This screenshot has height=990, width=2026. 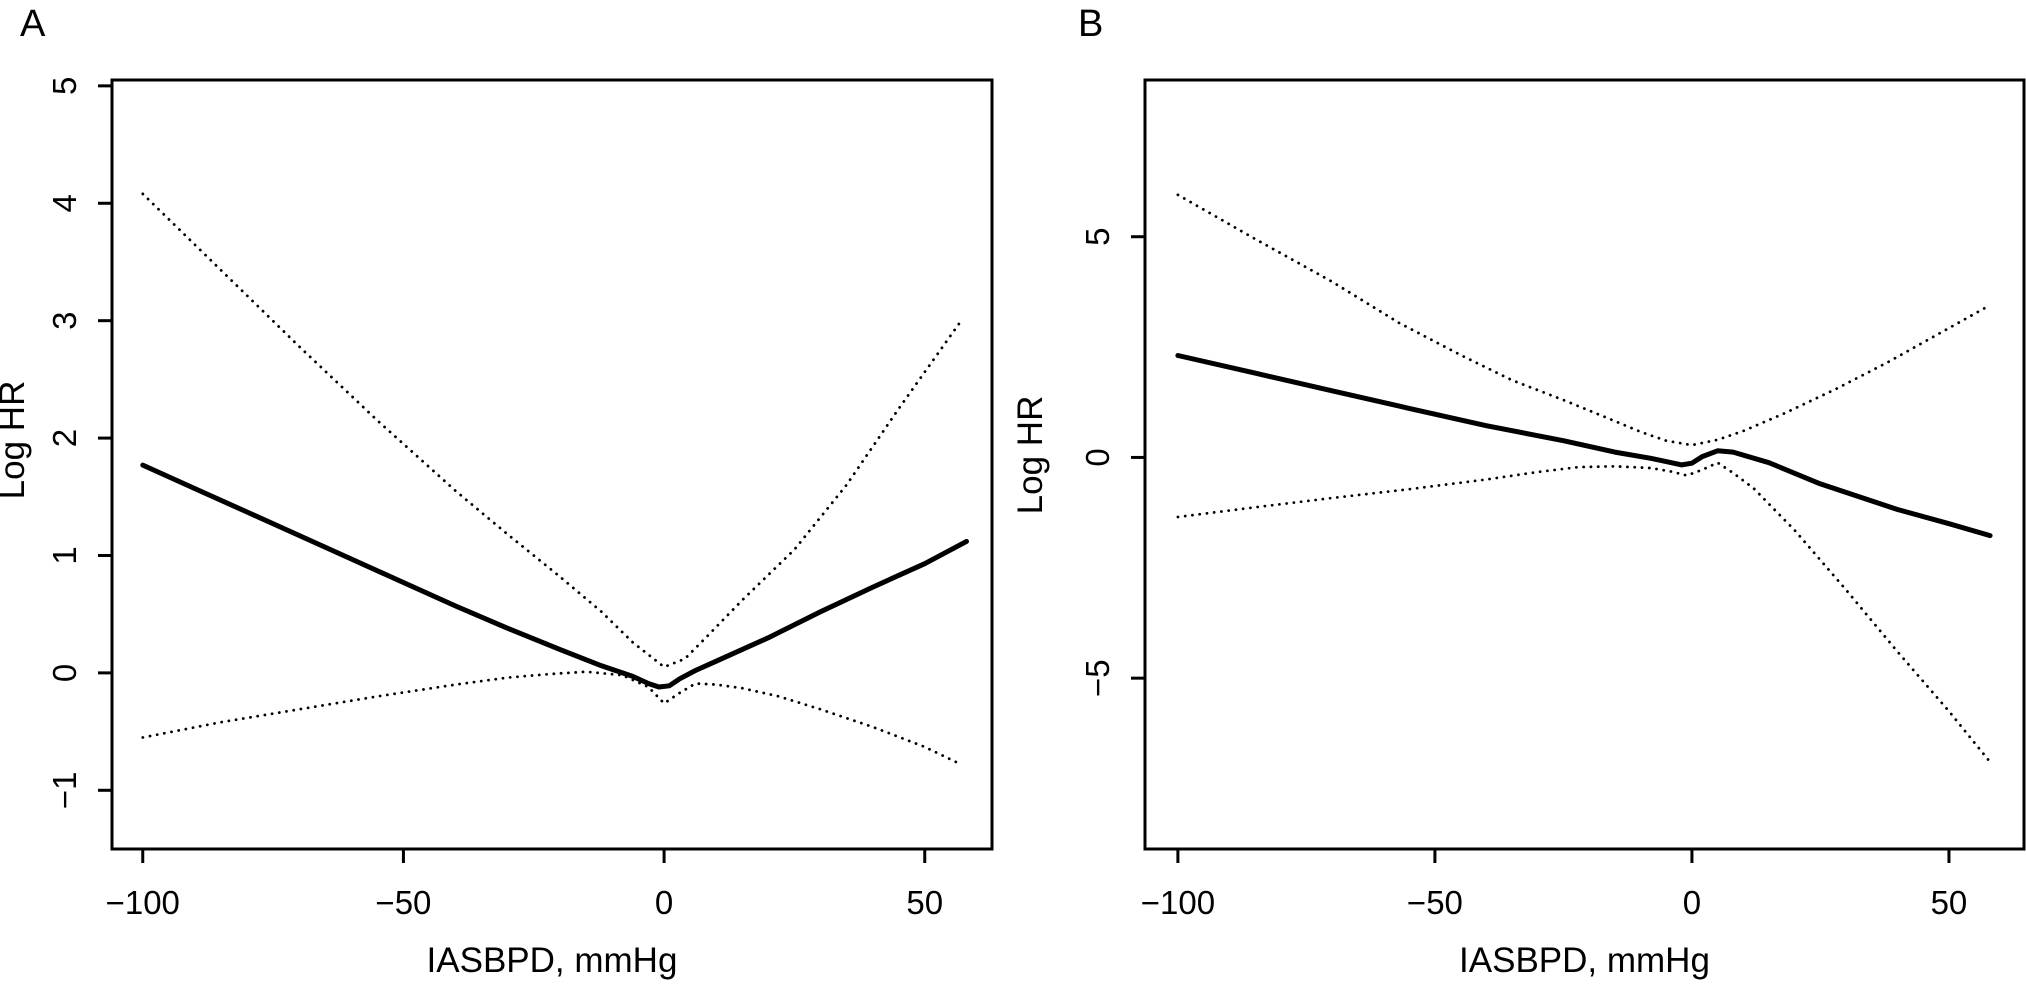 What do you see at coordinates (1584, 320) in the screenshot?
I see `upper-95ci-curve` at bounding box center [1584, 320].